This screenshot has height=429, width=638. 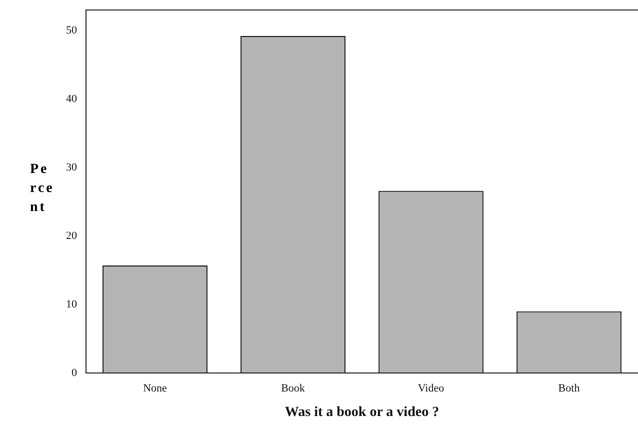 What do you see at coordinates (569, 388) in the screenshot?
I see `x-tick-label: Both` at bounding box center [569, 388].